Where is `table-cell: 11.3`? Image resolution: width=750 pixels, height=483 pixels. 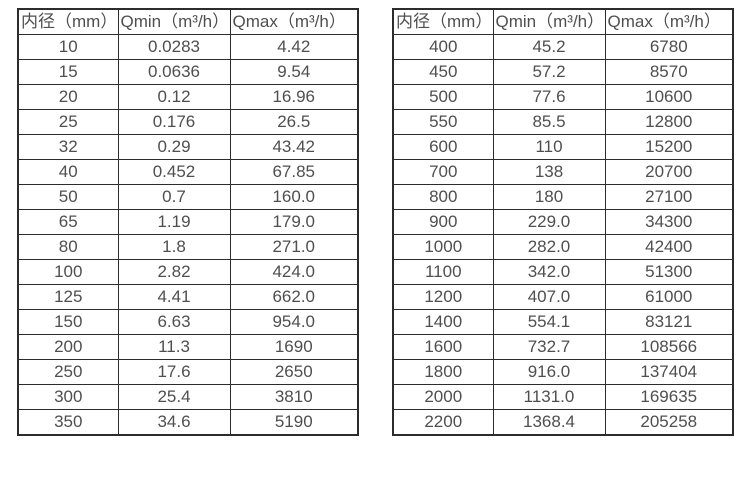
table-cell: 11.3 is located at coordinates (174, 347).